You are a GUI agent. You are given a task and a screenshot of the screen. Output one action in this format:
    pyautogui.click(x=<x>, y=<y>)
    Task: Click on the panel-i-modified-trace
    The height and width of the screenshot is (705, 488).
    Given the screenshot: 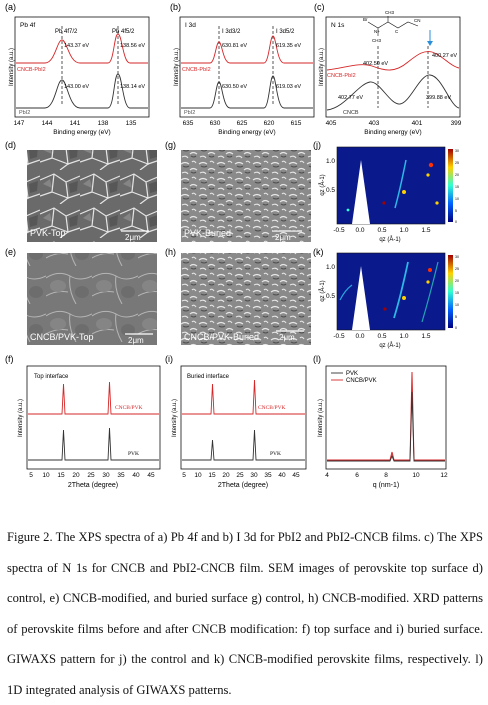 What is the action you would take?
    pyautogui.click(x=243, y=397)
    